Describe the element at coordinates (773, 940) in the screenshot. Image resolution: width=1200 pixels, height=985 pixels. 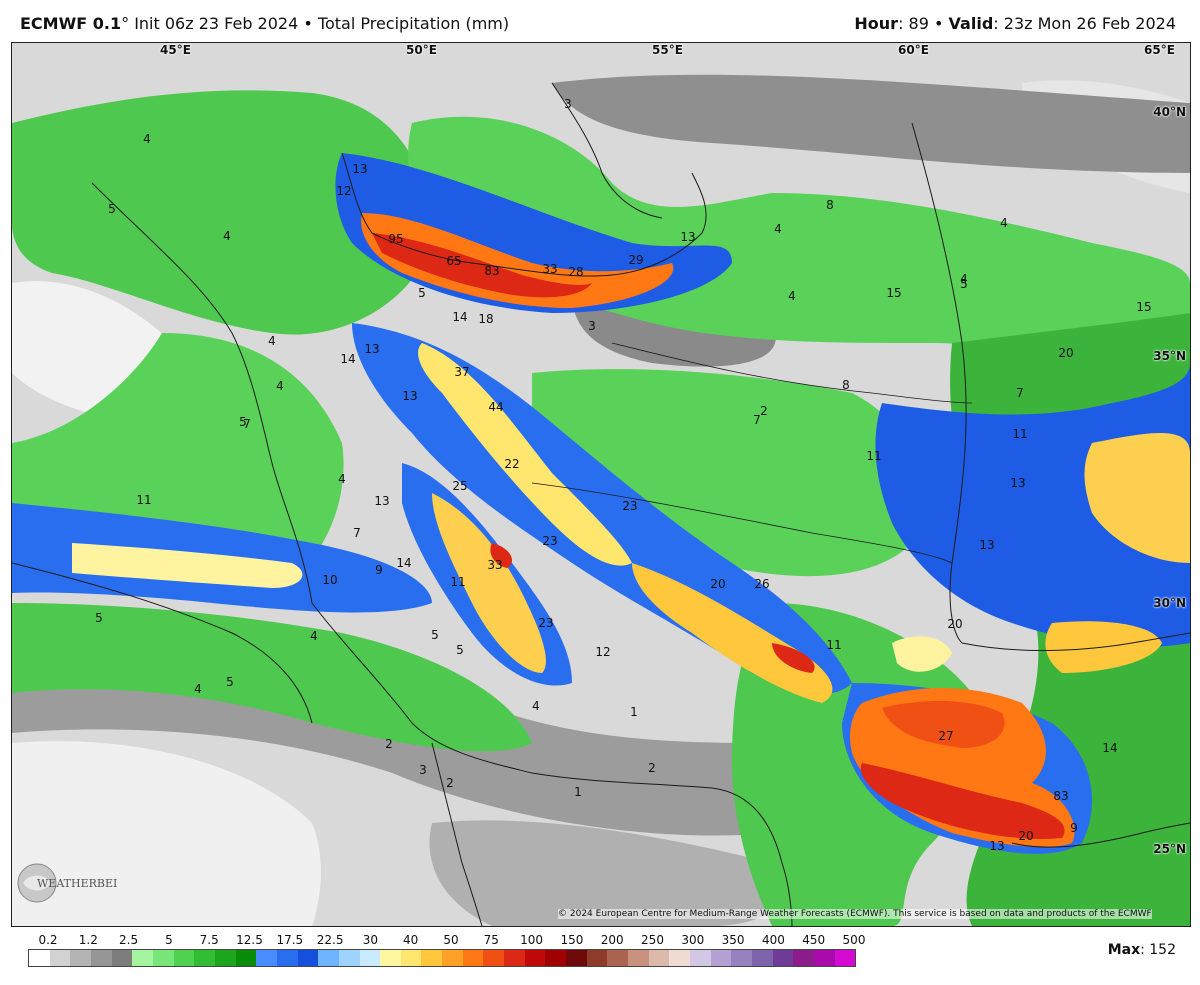
I see `legend-tick-label: 400` at that location.